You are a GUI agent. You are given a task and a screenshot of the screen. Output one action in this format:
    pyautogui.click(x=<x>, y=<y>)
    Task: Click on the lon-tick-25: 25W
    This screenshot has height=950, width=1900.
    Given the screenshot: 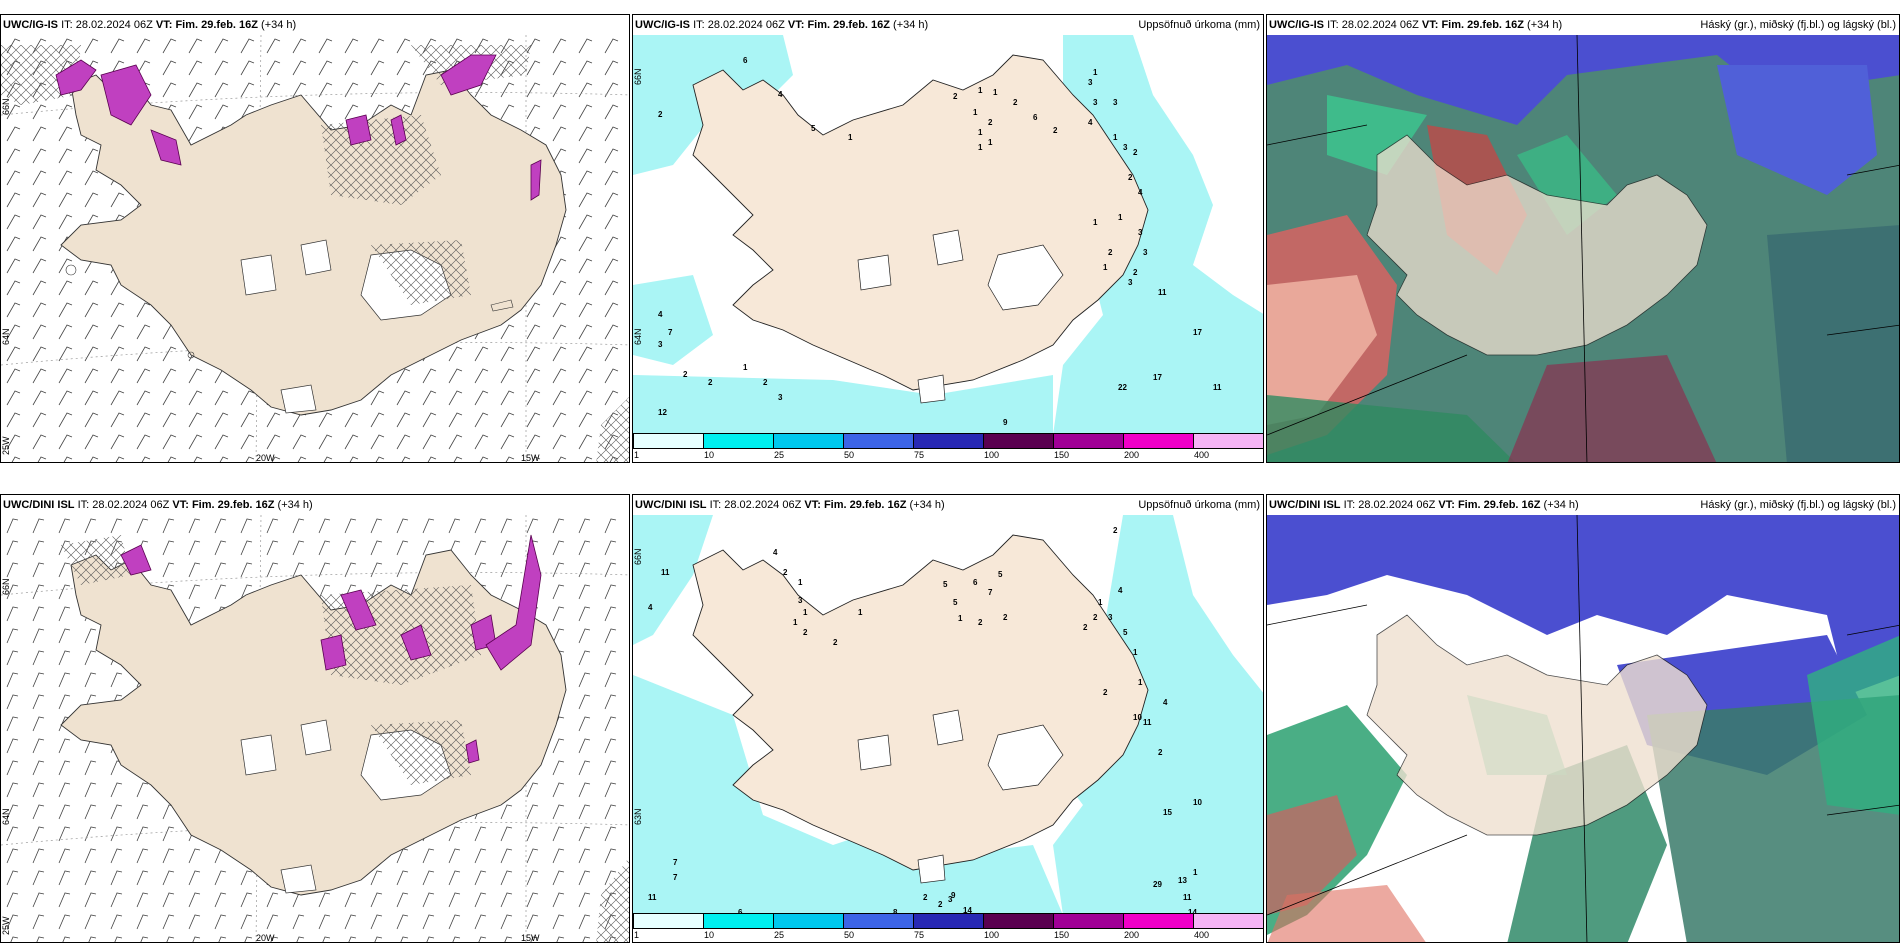 What is the action you would take?
    pyautogui.click(x=6, y=445)
    